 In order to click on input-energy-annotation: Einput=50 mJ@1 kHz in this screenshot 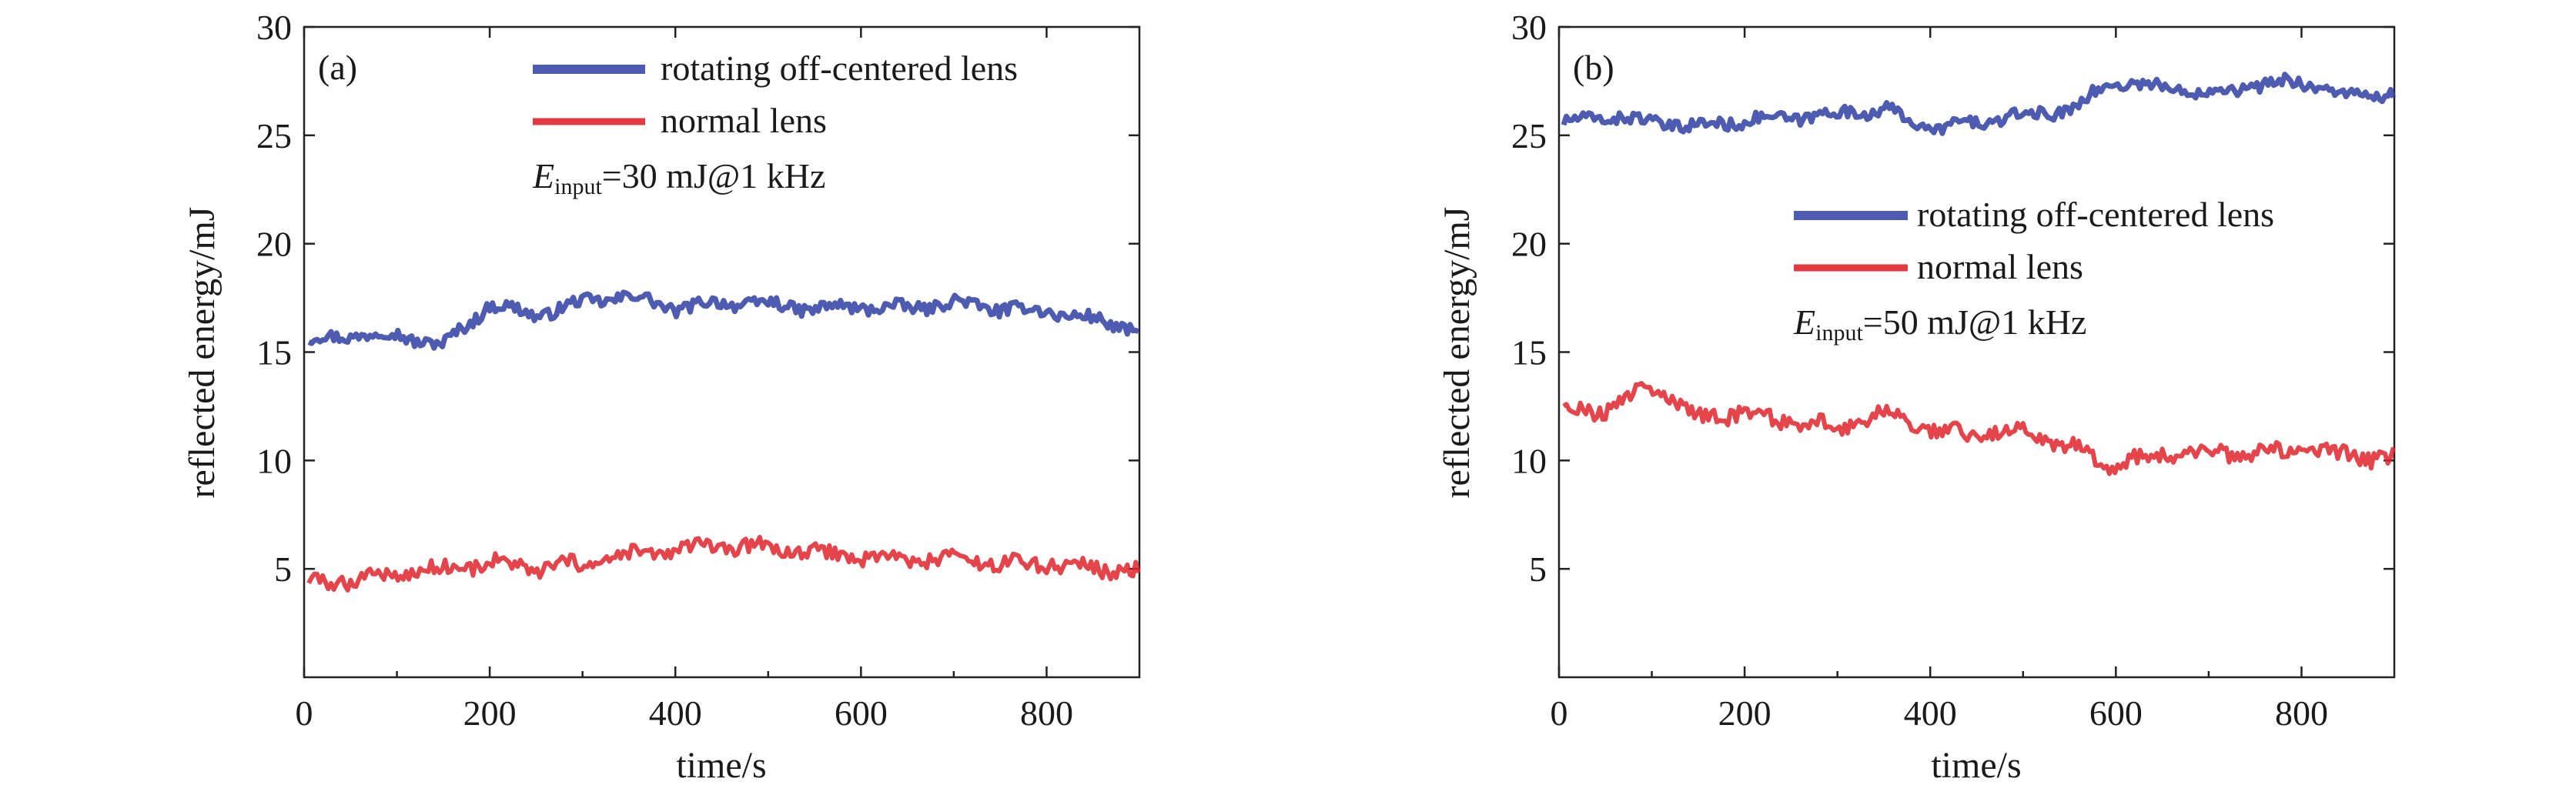, I will do `click(1939, 324)`.